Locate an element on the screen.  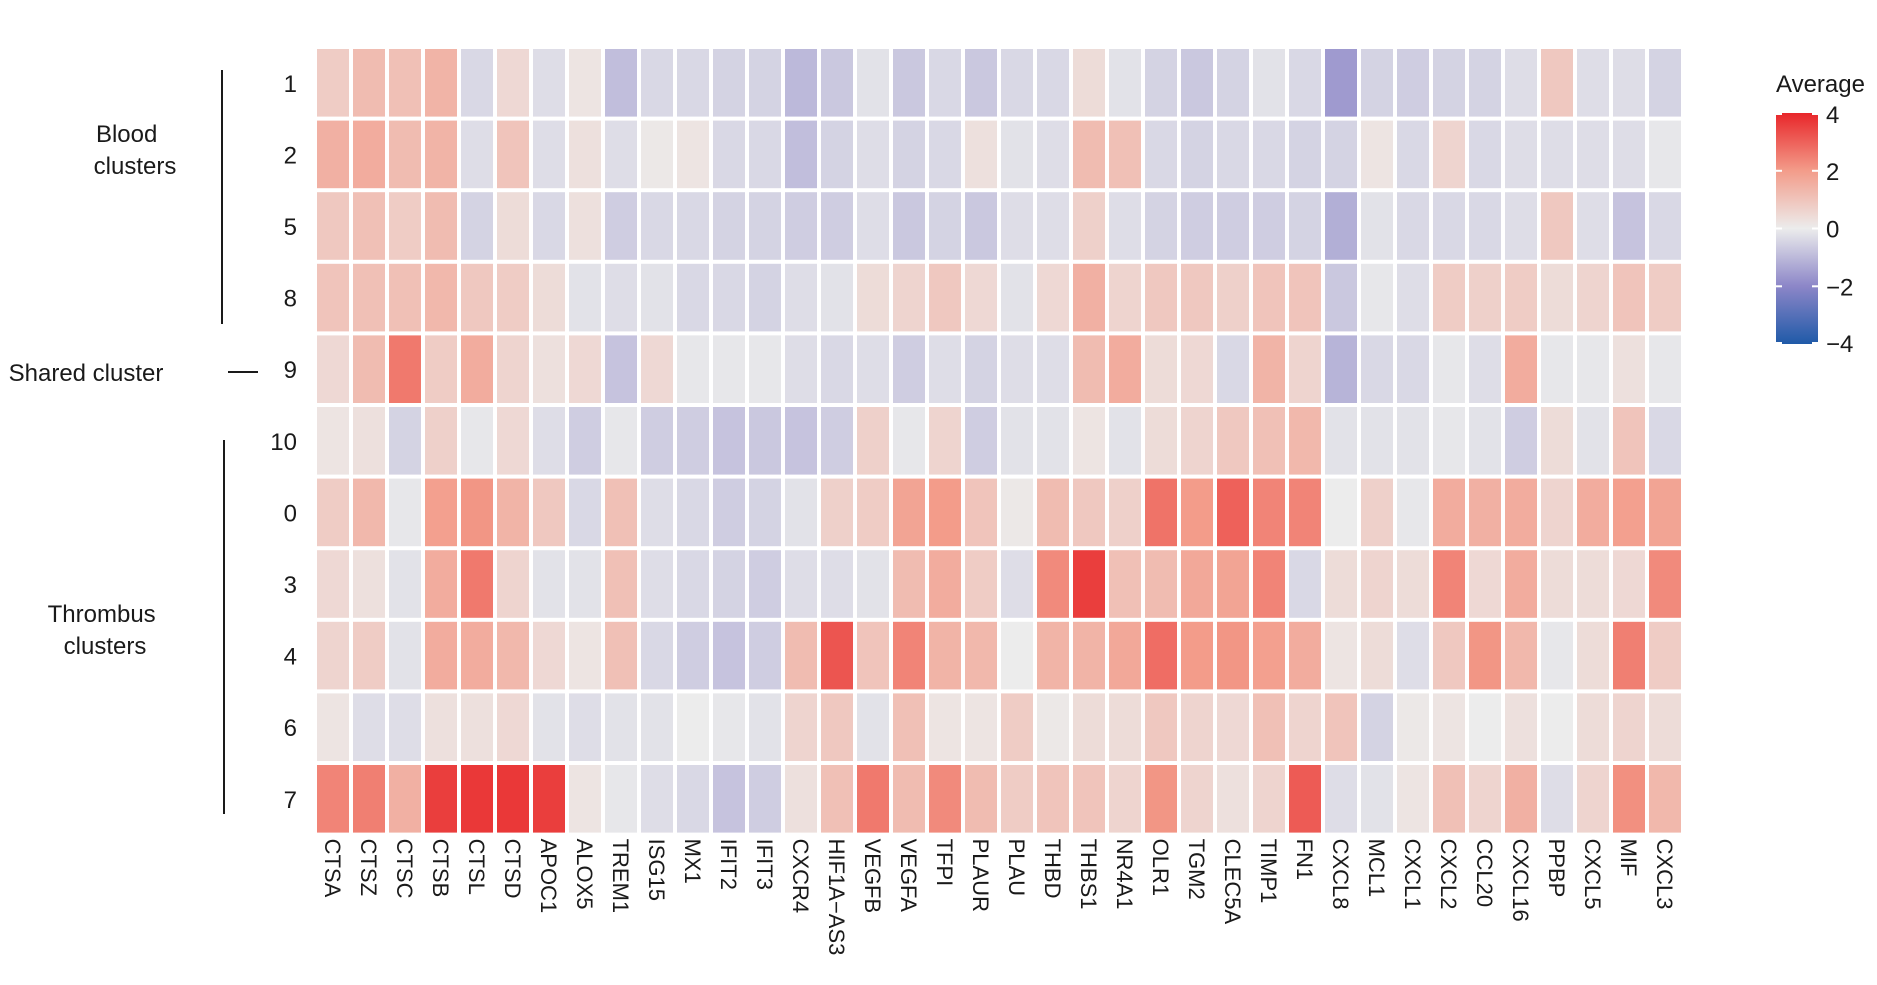
heatmap-cell-9-FN1 is located at coordinates (1305, 369).